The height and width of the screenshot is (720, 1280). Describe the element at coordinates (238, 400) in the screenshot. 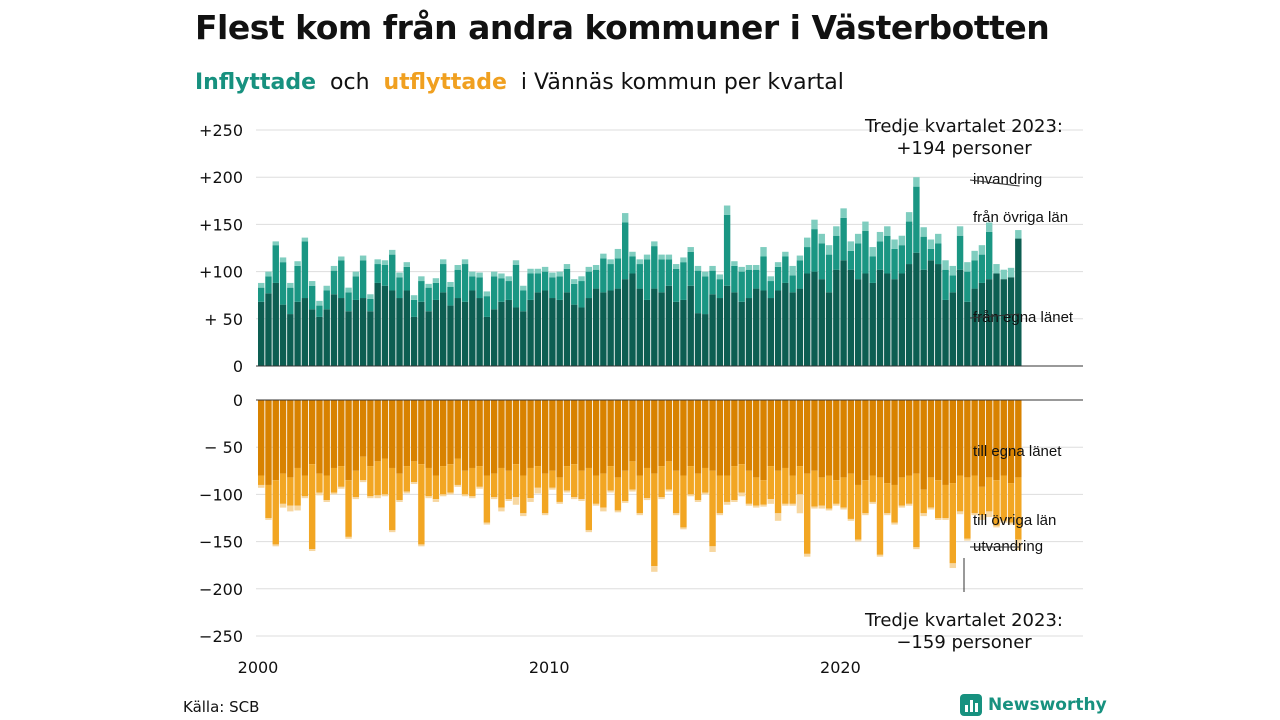

I see `y-tick-label-bottom: 0` at that location.